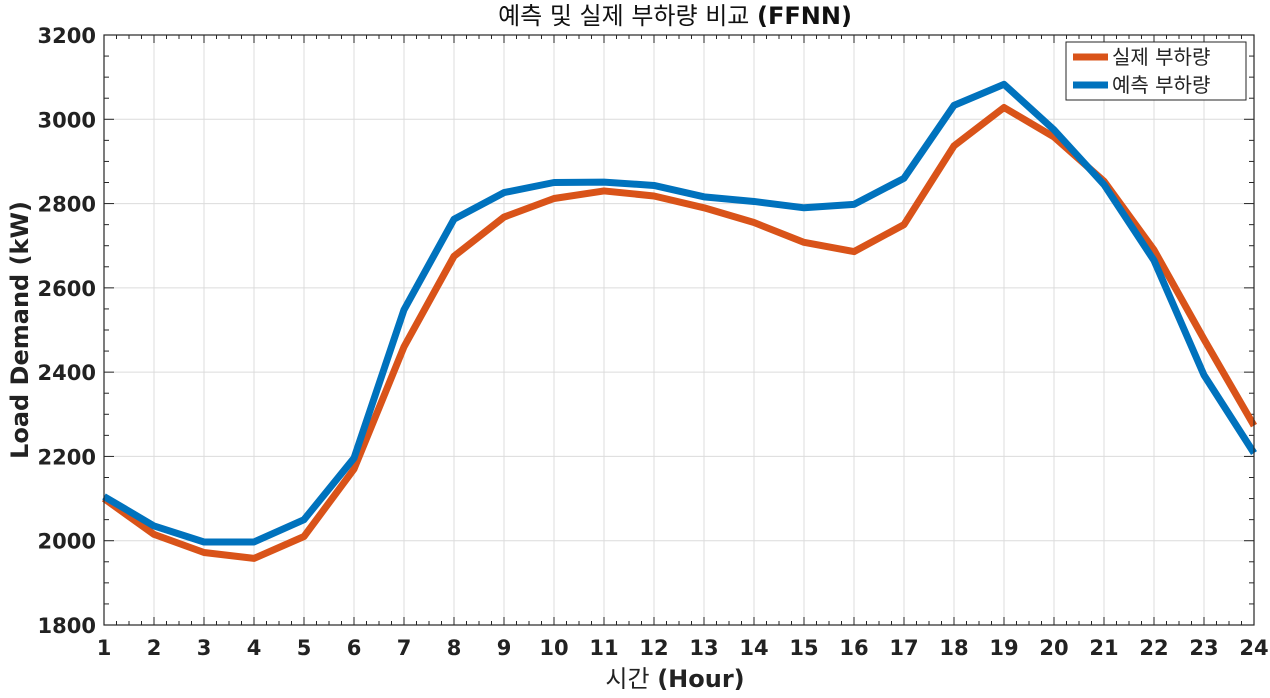 This screenshot has height=698, width=1270. I want to click on chart-title-main: 예측 및 실제 부하량 비교, so click(623, 16).